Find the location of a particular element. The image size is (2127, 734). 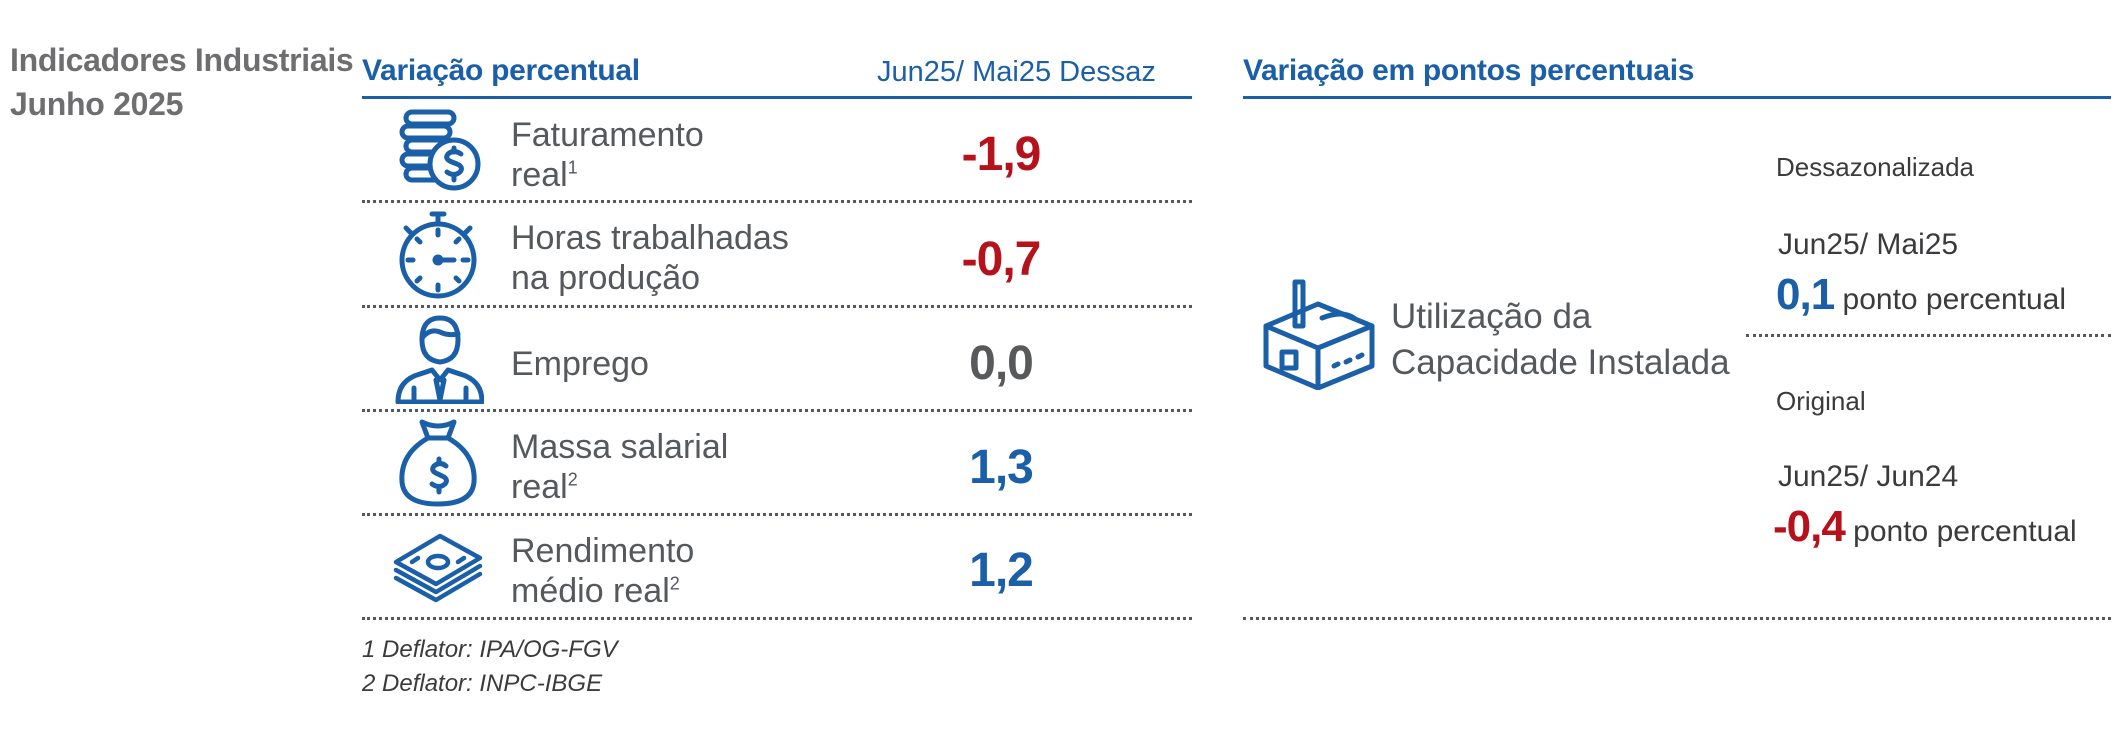

right-section-heading: Variação em pontos percentuais is located at coordinates (1469, 70).